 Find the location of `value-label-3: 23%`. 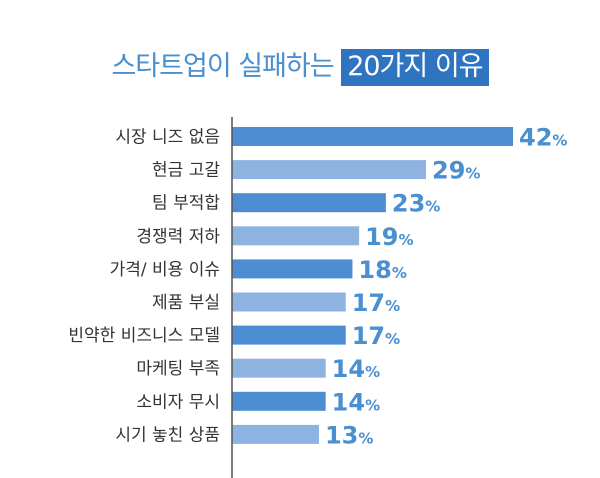

value-label-3: 23% is located at coordinates (416, 204).